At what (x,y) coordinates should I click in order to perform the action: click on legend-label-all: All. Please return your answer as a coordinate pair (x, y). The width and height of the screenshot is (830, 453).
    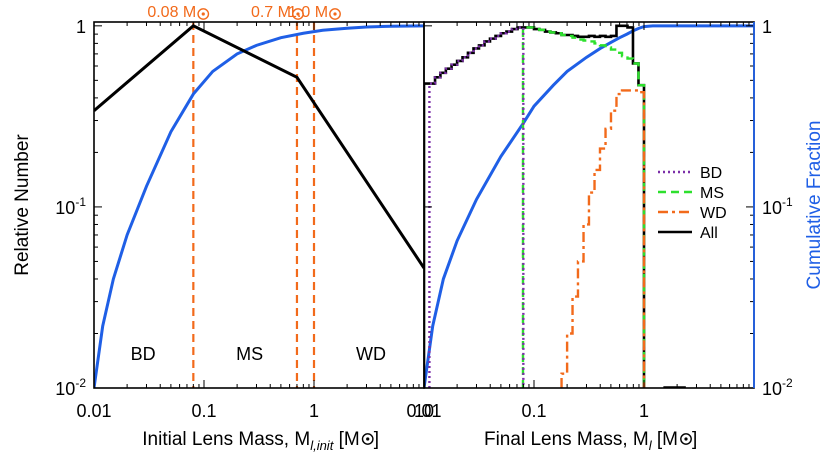
    Looking at the image, I should click on (709, 233).